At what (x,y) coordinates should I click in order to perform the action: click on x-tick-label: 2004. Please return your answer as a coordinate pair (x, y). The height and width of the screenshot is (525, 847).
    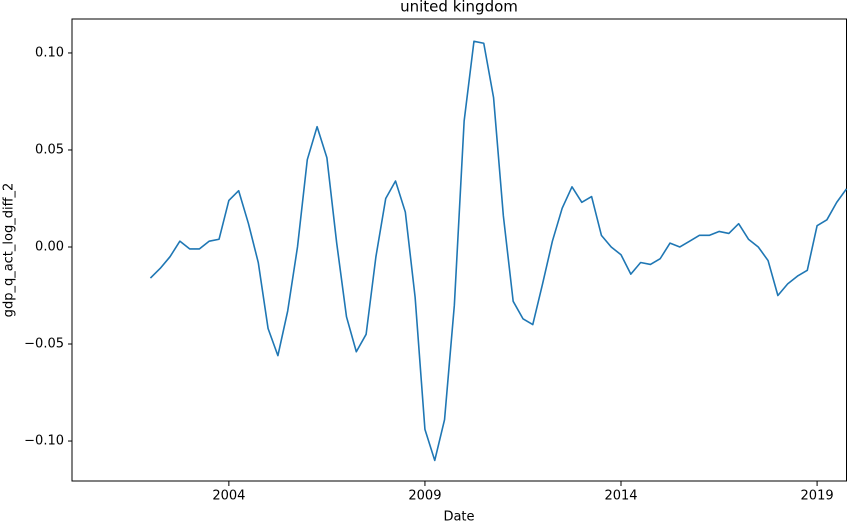
    Looking at the image, I should click on (228, 496).